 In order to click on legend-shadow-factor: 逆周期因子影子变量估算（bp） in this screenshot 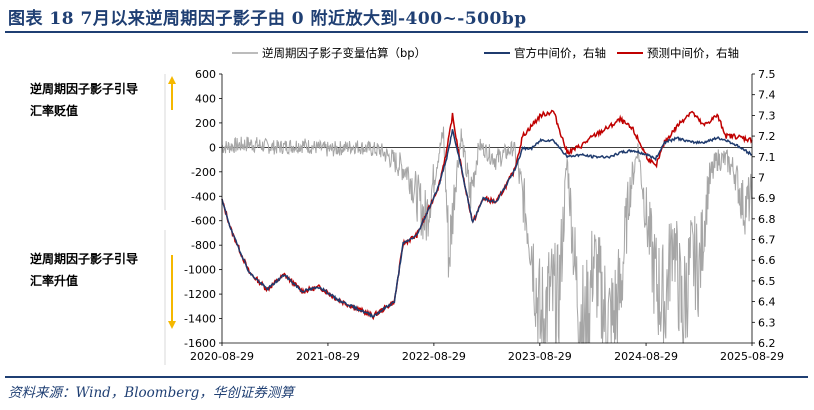, I will do `click(329, 53)`.